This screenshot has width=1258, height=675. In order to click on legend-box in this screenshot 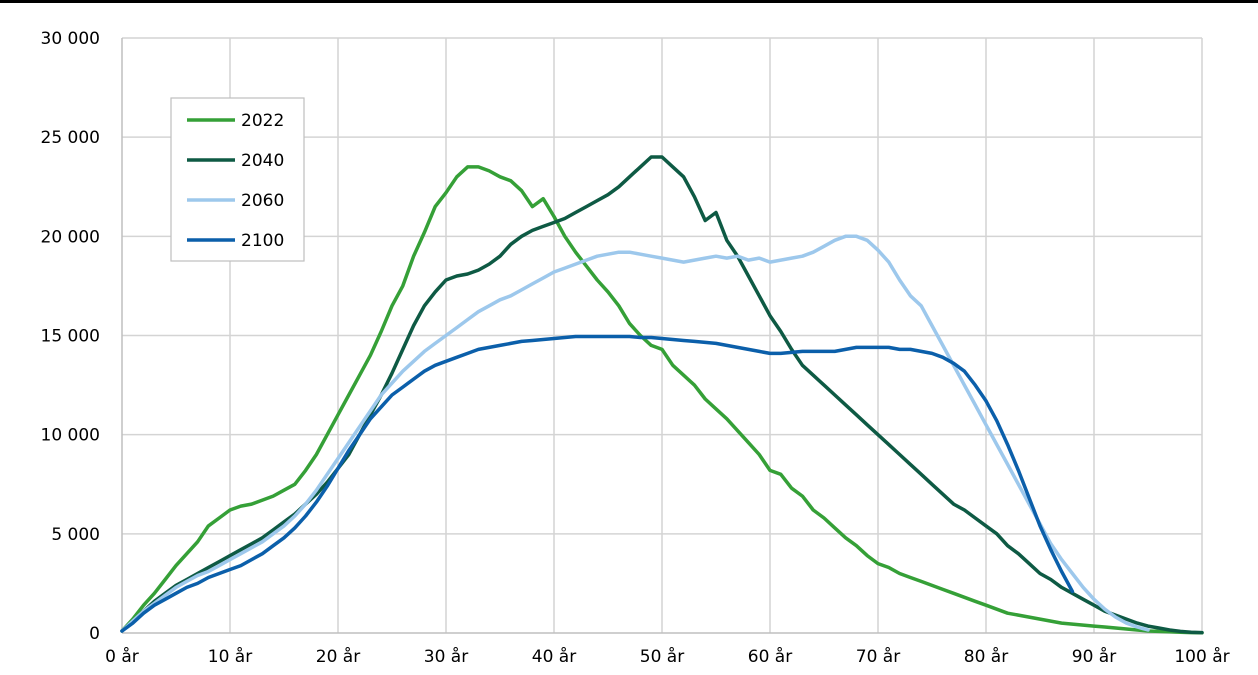, I will do `click(237, 179)`.